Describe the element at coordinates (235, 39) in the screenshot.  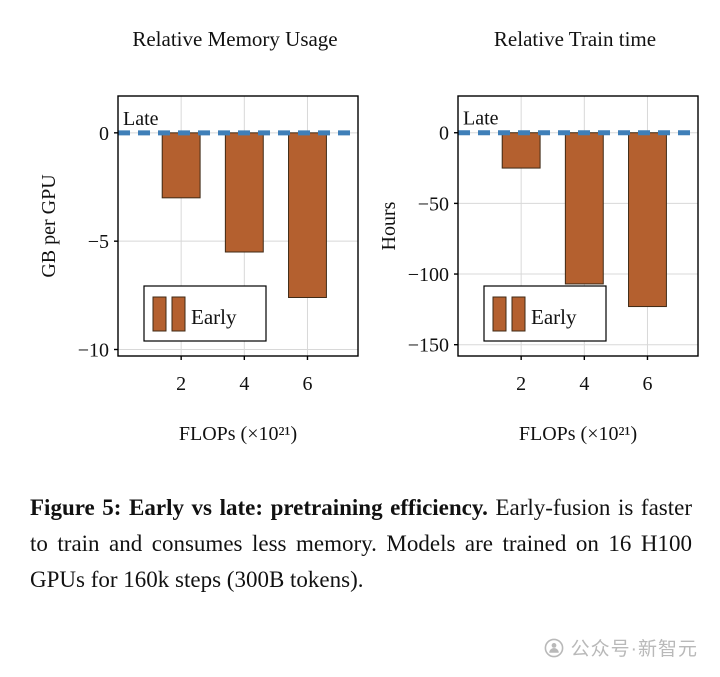
I see `chart-title-memory: Relative Memory Usage` at that location.